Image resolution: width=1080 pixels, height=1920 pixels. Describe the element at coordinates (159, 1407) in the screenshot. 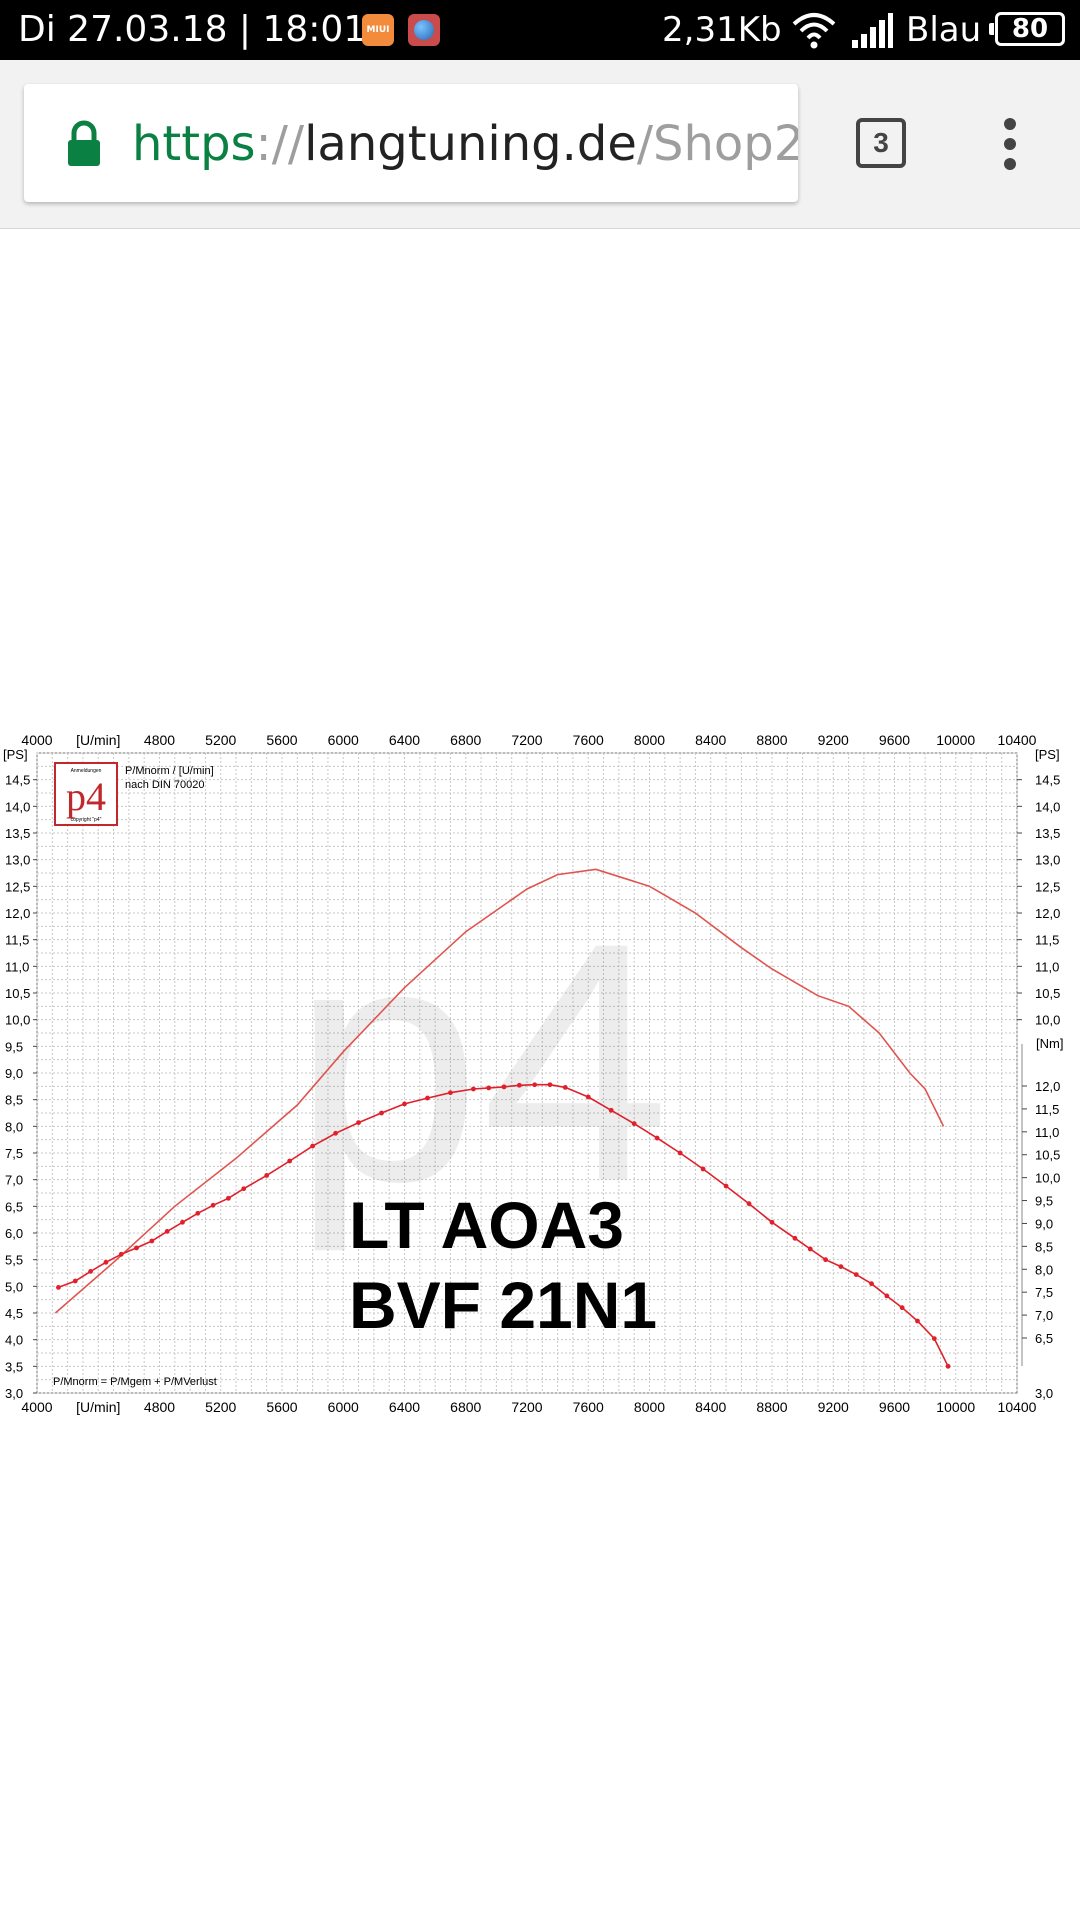

I see `x-tick-label-bottom: 4800` at that location.